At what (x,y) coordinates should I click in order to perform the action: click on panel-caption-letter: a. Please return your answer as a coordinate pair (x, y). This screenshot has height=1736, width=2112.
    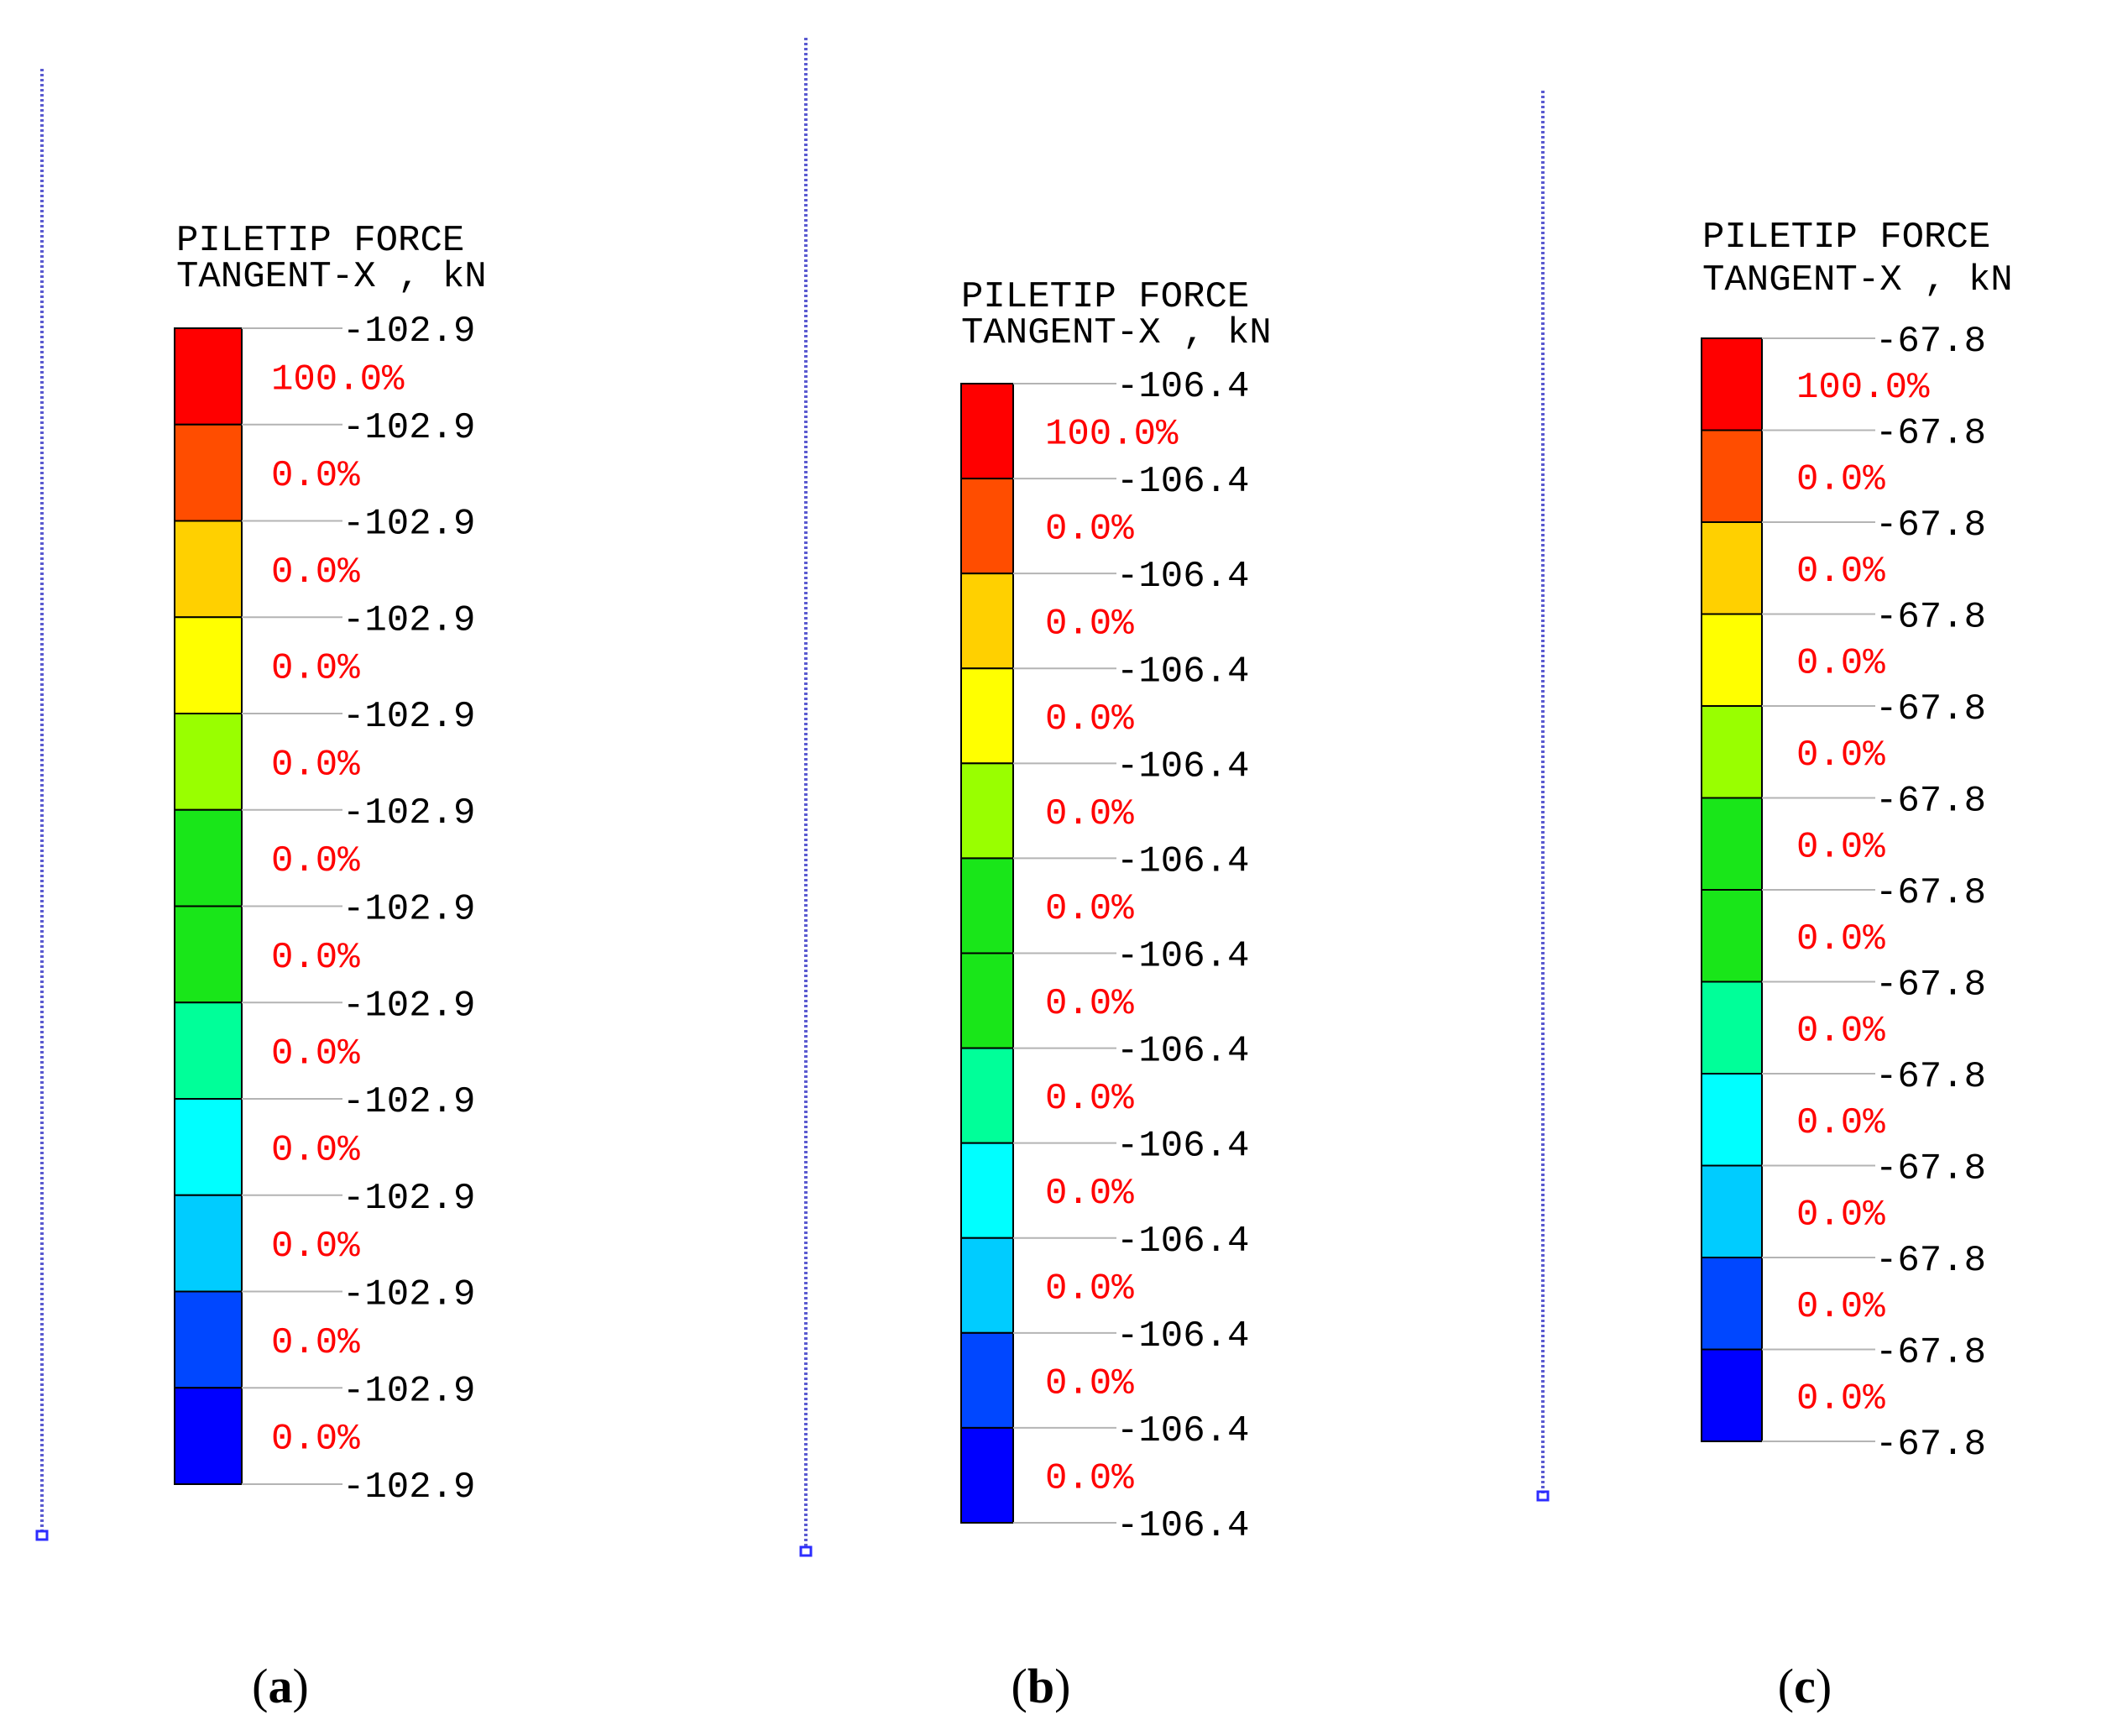
    Looking at the image, I should click on (281, 1686).